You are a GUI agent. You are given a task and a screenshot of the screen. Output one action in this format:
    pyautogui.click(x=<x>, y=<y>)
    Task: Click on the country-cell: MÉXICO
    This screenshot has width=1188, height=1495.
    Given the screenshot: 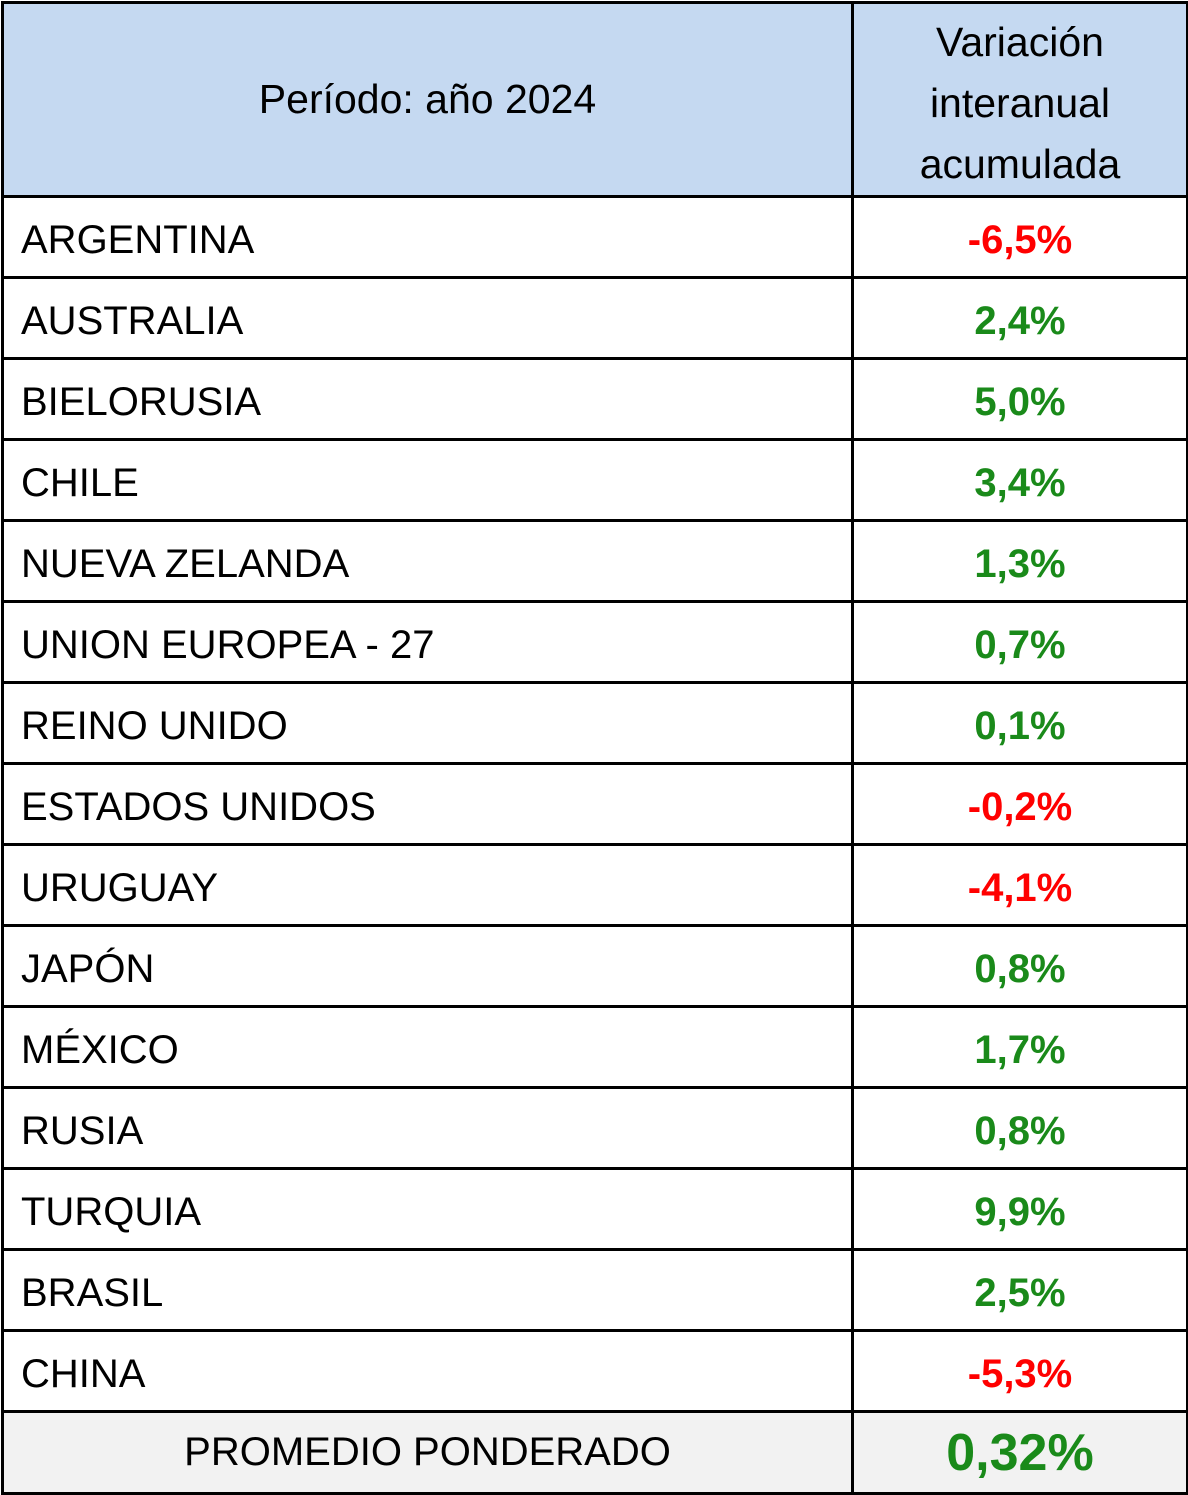 What is the action you would take?
    pyautogui.click(x=427, y=1047)
    